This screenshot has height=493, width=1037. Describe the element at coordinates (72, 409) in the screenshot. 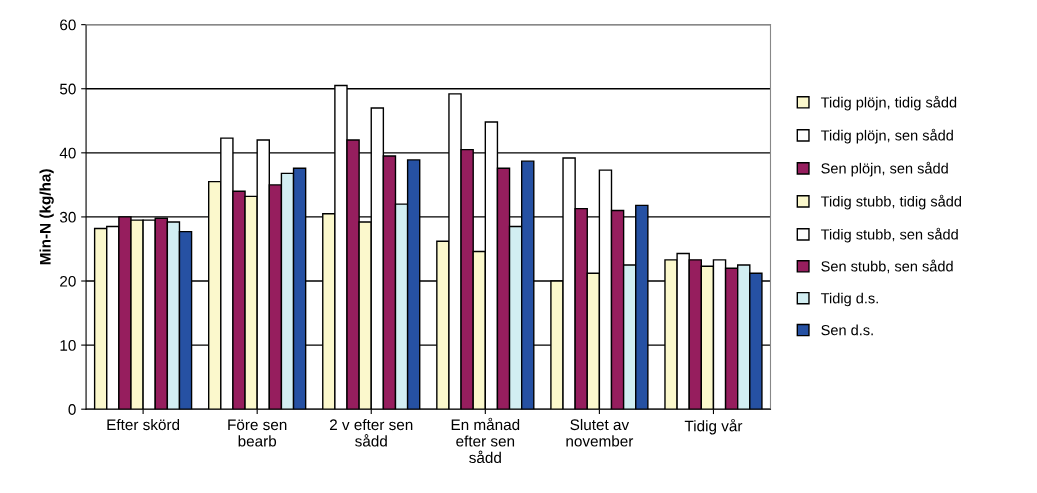

I see `y-tick-label: 0` at that location.